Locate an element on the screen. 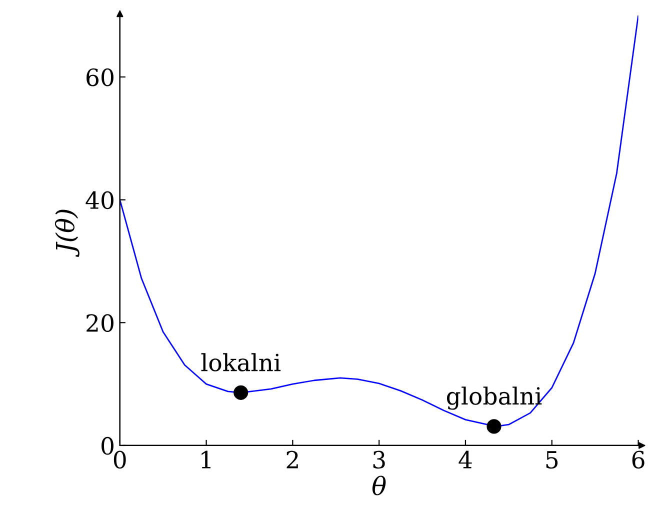 The height and width of the screenshot is (518, 648). x-tick-label: 3 is located at coordinates (379, 459).